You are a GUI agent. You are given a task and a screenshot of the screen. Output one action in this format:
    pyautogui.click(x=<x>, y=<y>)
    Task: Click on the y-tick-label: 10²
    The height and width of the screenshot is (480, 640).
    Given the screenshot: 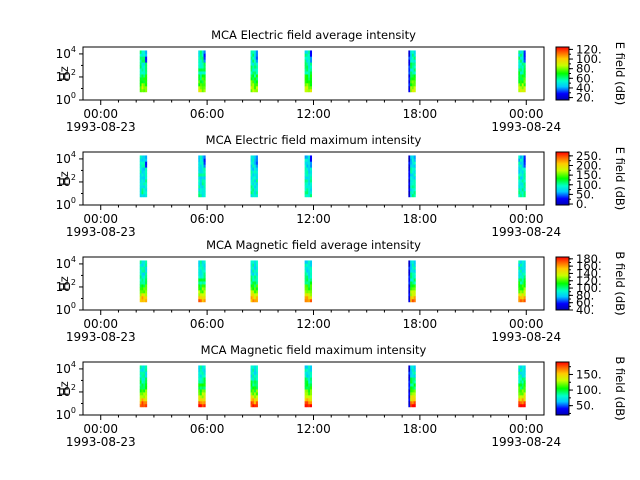 What is the action you would take?
    pyautogui.click(x=66, y=286)
    